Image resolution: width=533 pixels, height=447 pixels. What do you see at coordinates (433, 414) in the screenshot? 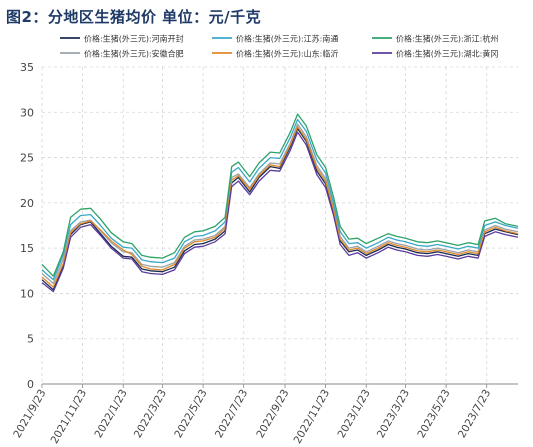
I see `x-tick-label: 2023/5/23` at bounding box center [433, 414].